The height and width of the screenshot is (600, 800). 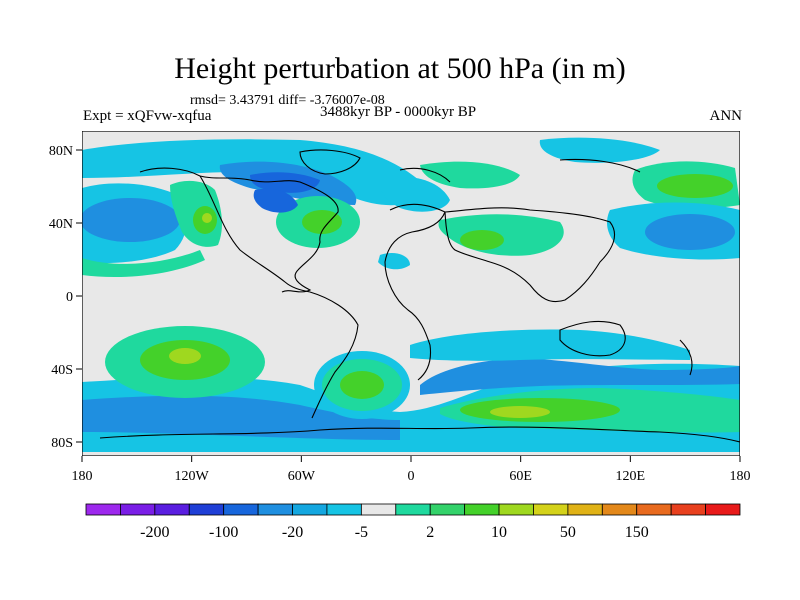 I want to click on asia-green-core, so click(x=482, y=240).